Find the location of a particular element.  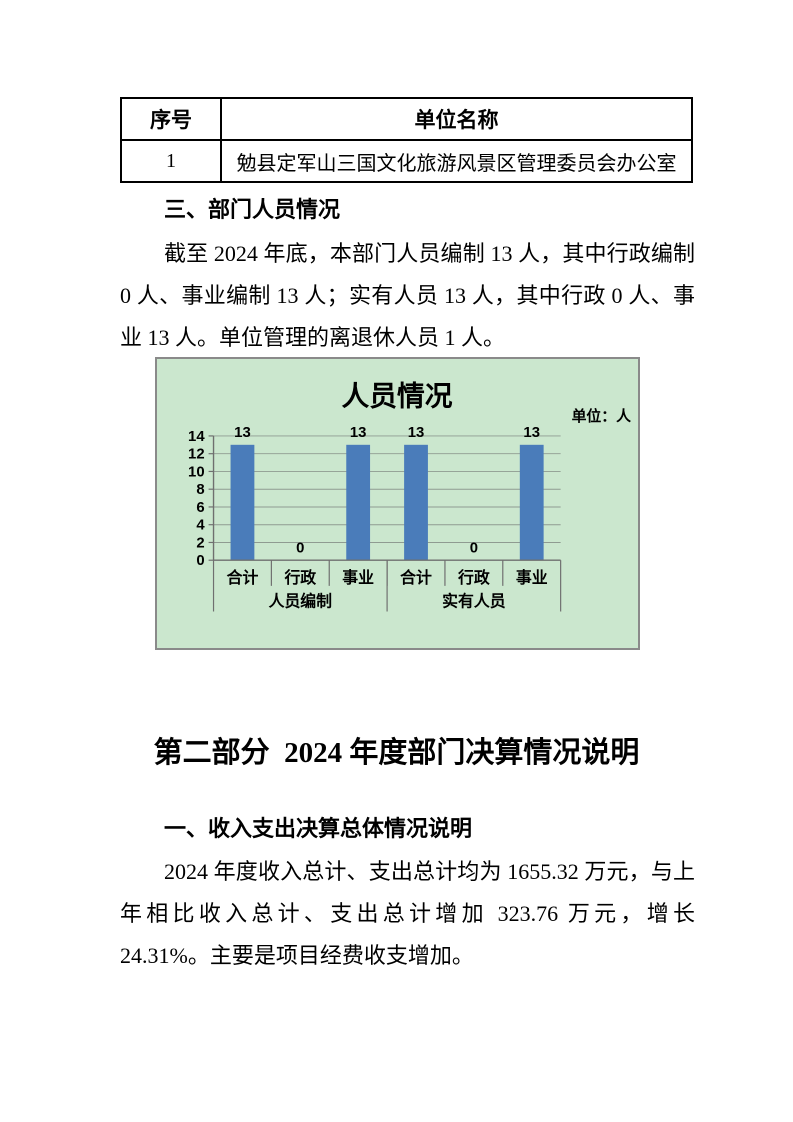

table-row: 1 勉县定军山三国文化旅游风景区管理委员会办公室 is located at coordinates (406, 161).